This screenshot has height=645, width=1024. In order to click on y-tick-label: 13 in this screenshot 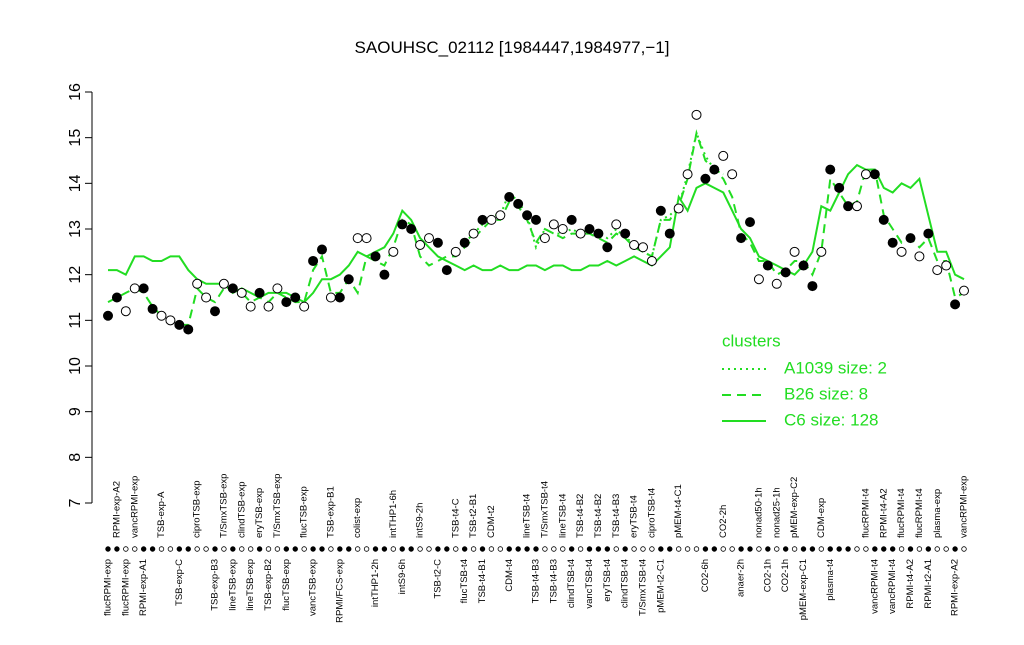, I will do `click(75, 229)`.